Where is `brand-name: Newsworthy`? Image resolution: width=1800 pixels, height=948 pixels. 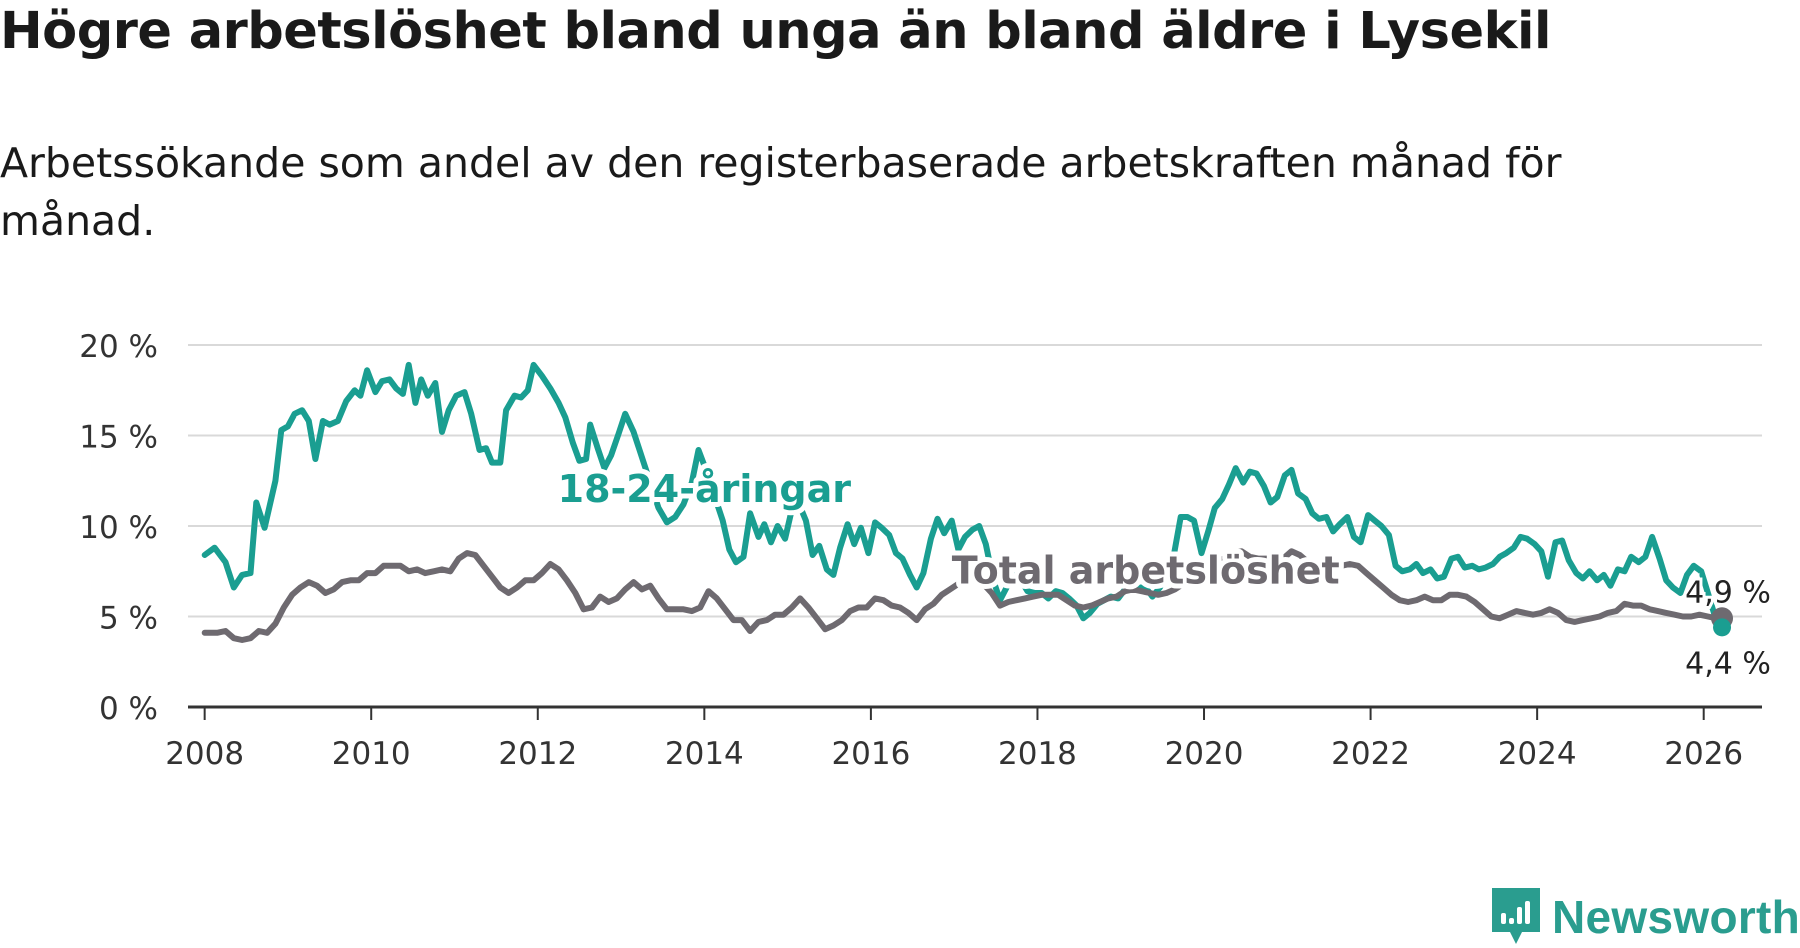
brand-name: Newsworthy is located at coordinates (1676, 917).